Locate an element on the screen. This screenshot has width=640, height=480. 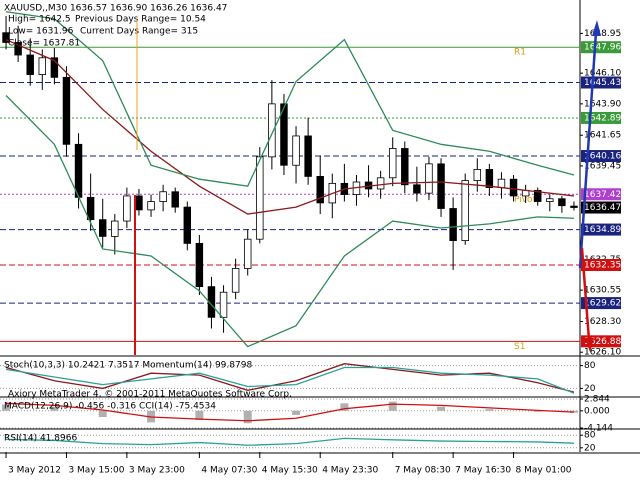
last-price-box is located at coordinates (601, 207).